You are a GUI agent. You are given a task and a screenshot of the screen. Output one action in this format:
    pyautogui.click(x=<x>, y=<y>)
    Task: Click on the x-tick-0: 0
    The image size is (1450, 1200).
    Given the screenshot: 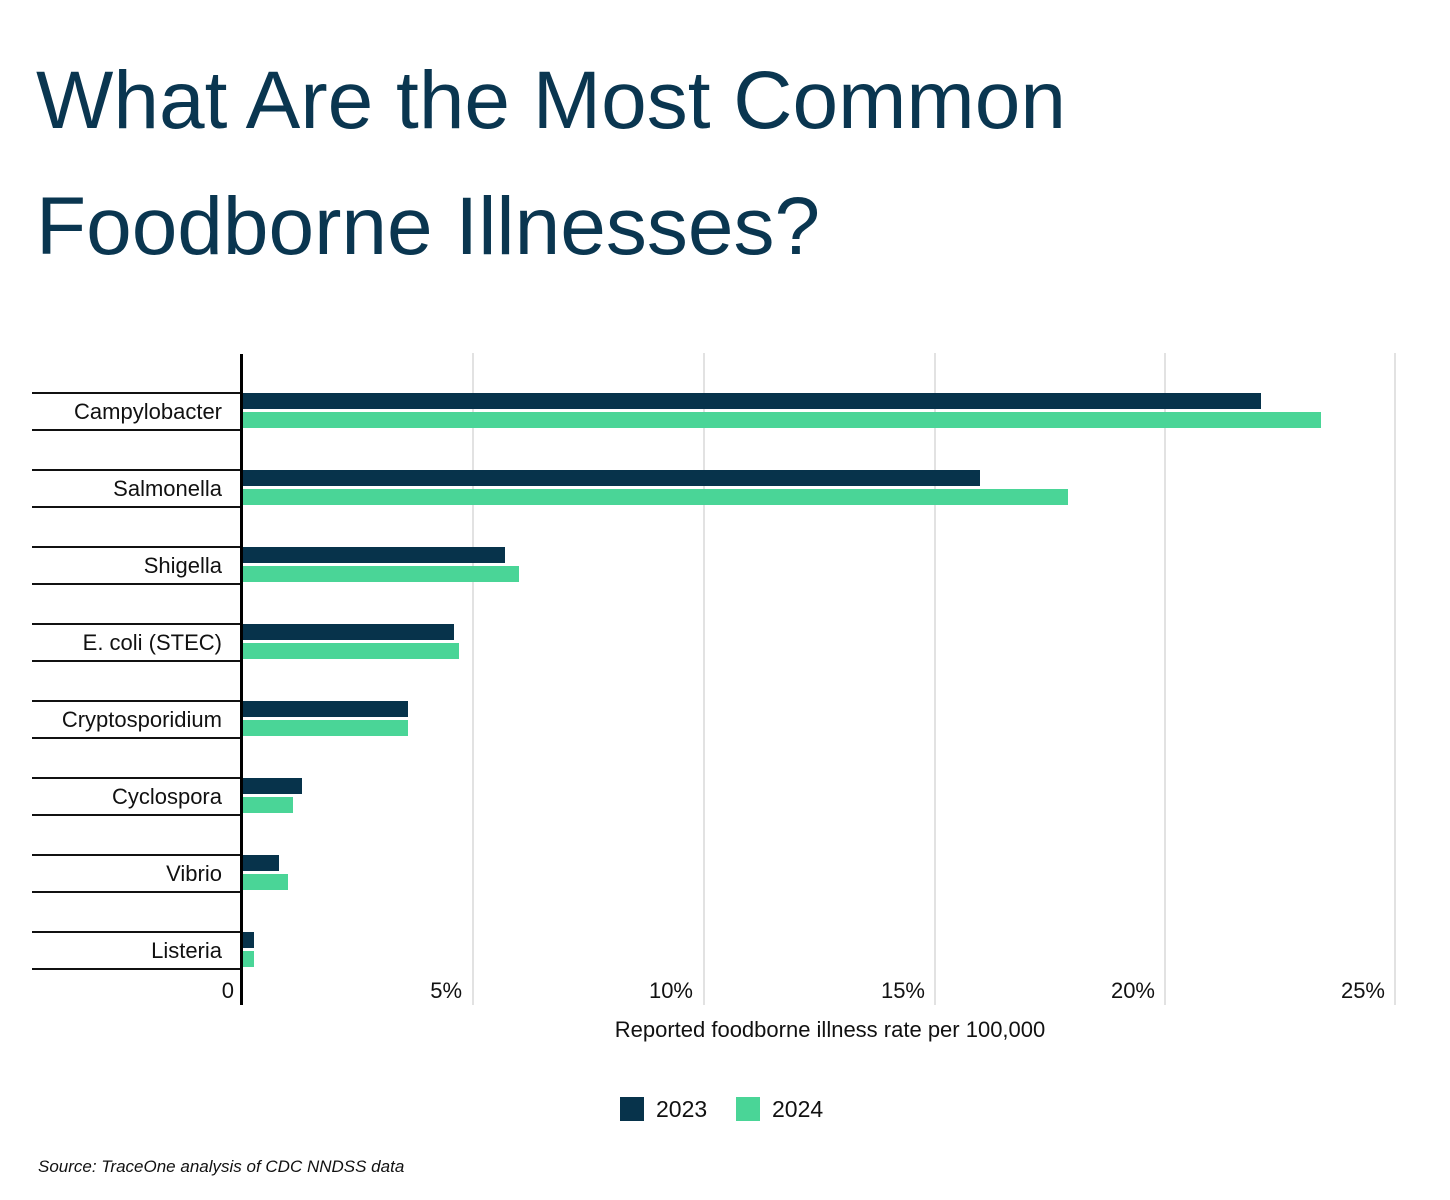 What is the action you would take?
    pyautogui.click(x=227, y=990)
    